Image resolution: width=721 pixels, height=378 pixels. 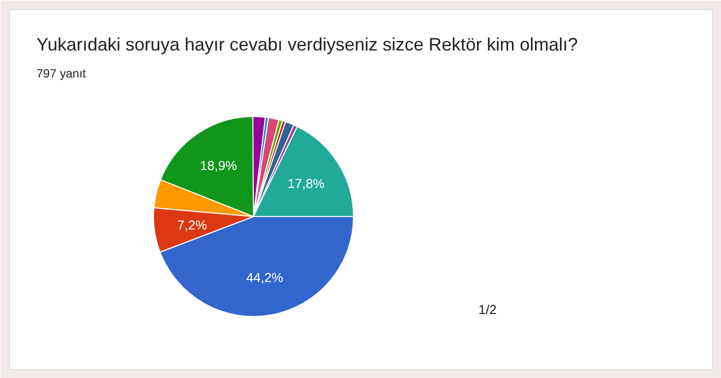 I want to click on data-label: 44,2%, so click(x=265, y=277).